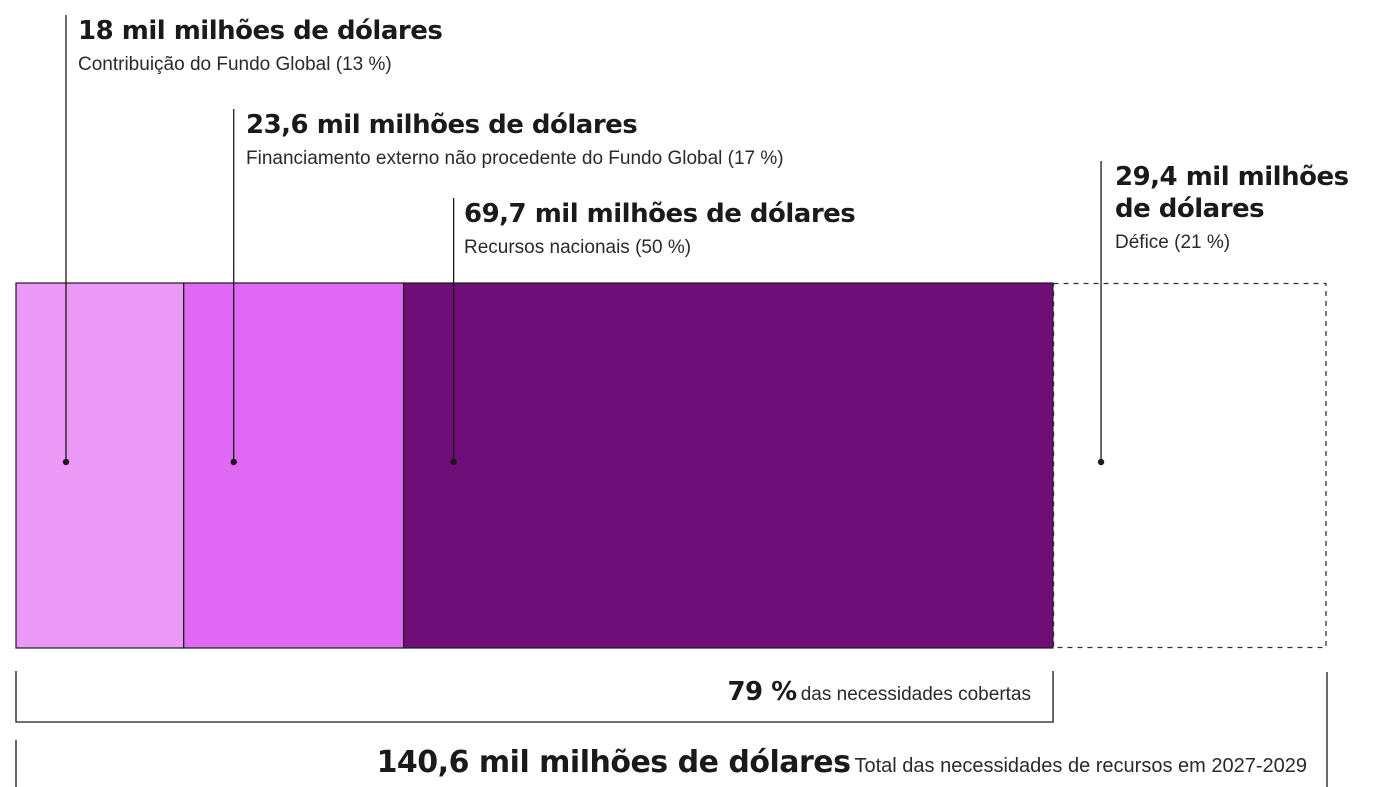 This screenshot has width=1373, height=787. I want to click on covered-needs-label: 79 % das necessidades cobertas, so click(879, 692).